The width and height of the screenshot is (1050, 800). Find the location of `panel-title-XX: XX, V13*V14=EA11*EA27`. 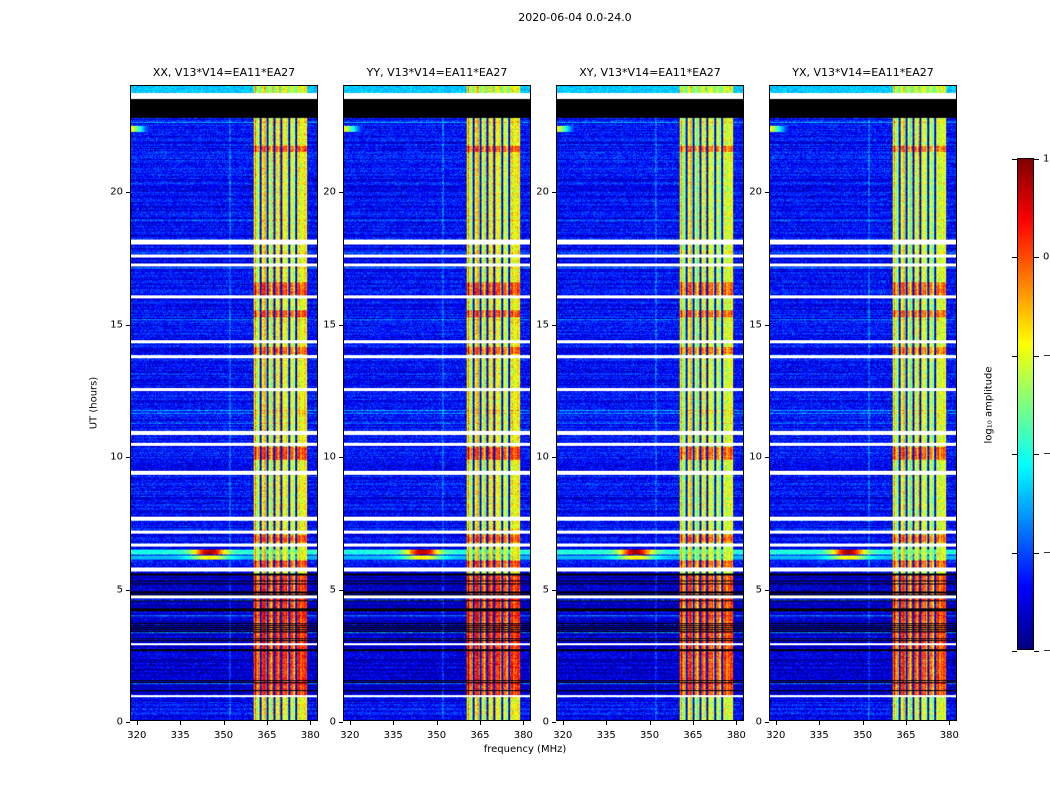

panel-title-XX: XX, V13*V14=EA11*EA27 is located at coordinates (224, 72).